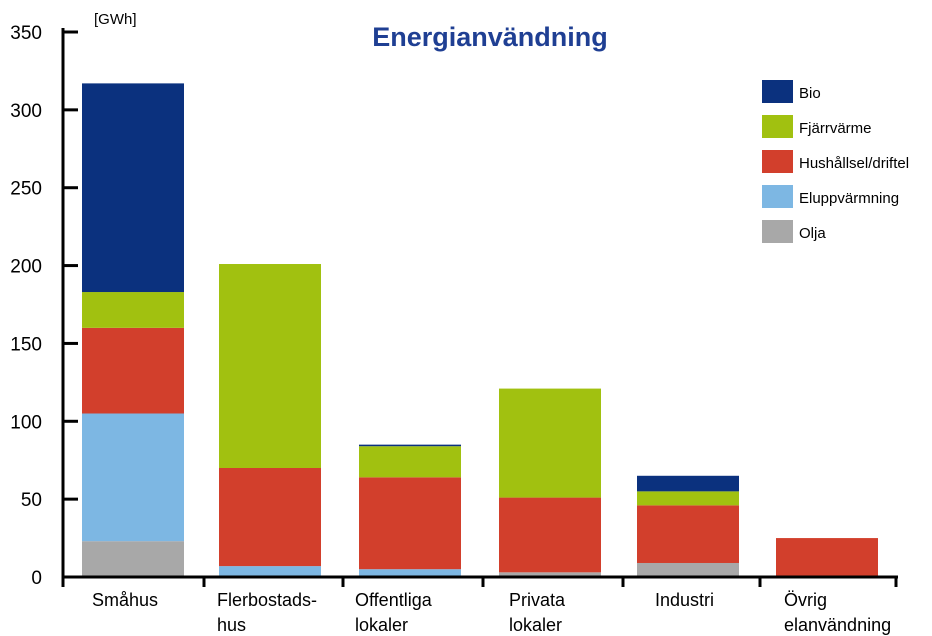 The width and height of the screenshot is (932, 636). Describe the element at coordinates (31, 500) in the screenshot. I see `y-tick-label: 50` at that location.